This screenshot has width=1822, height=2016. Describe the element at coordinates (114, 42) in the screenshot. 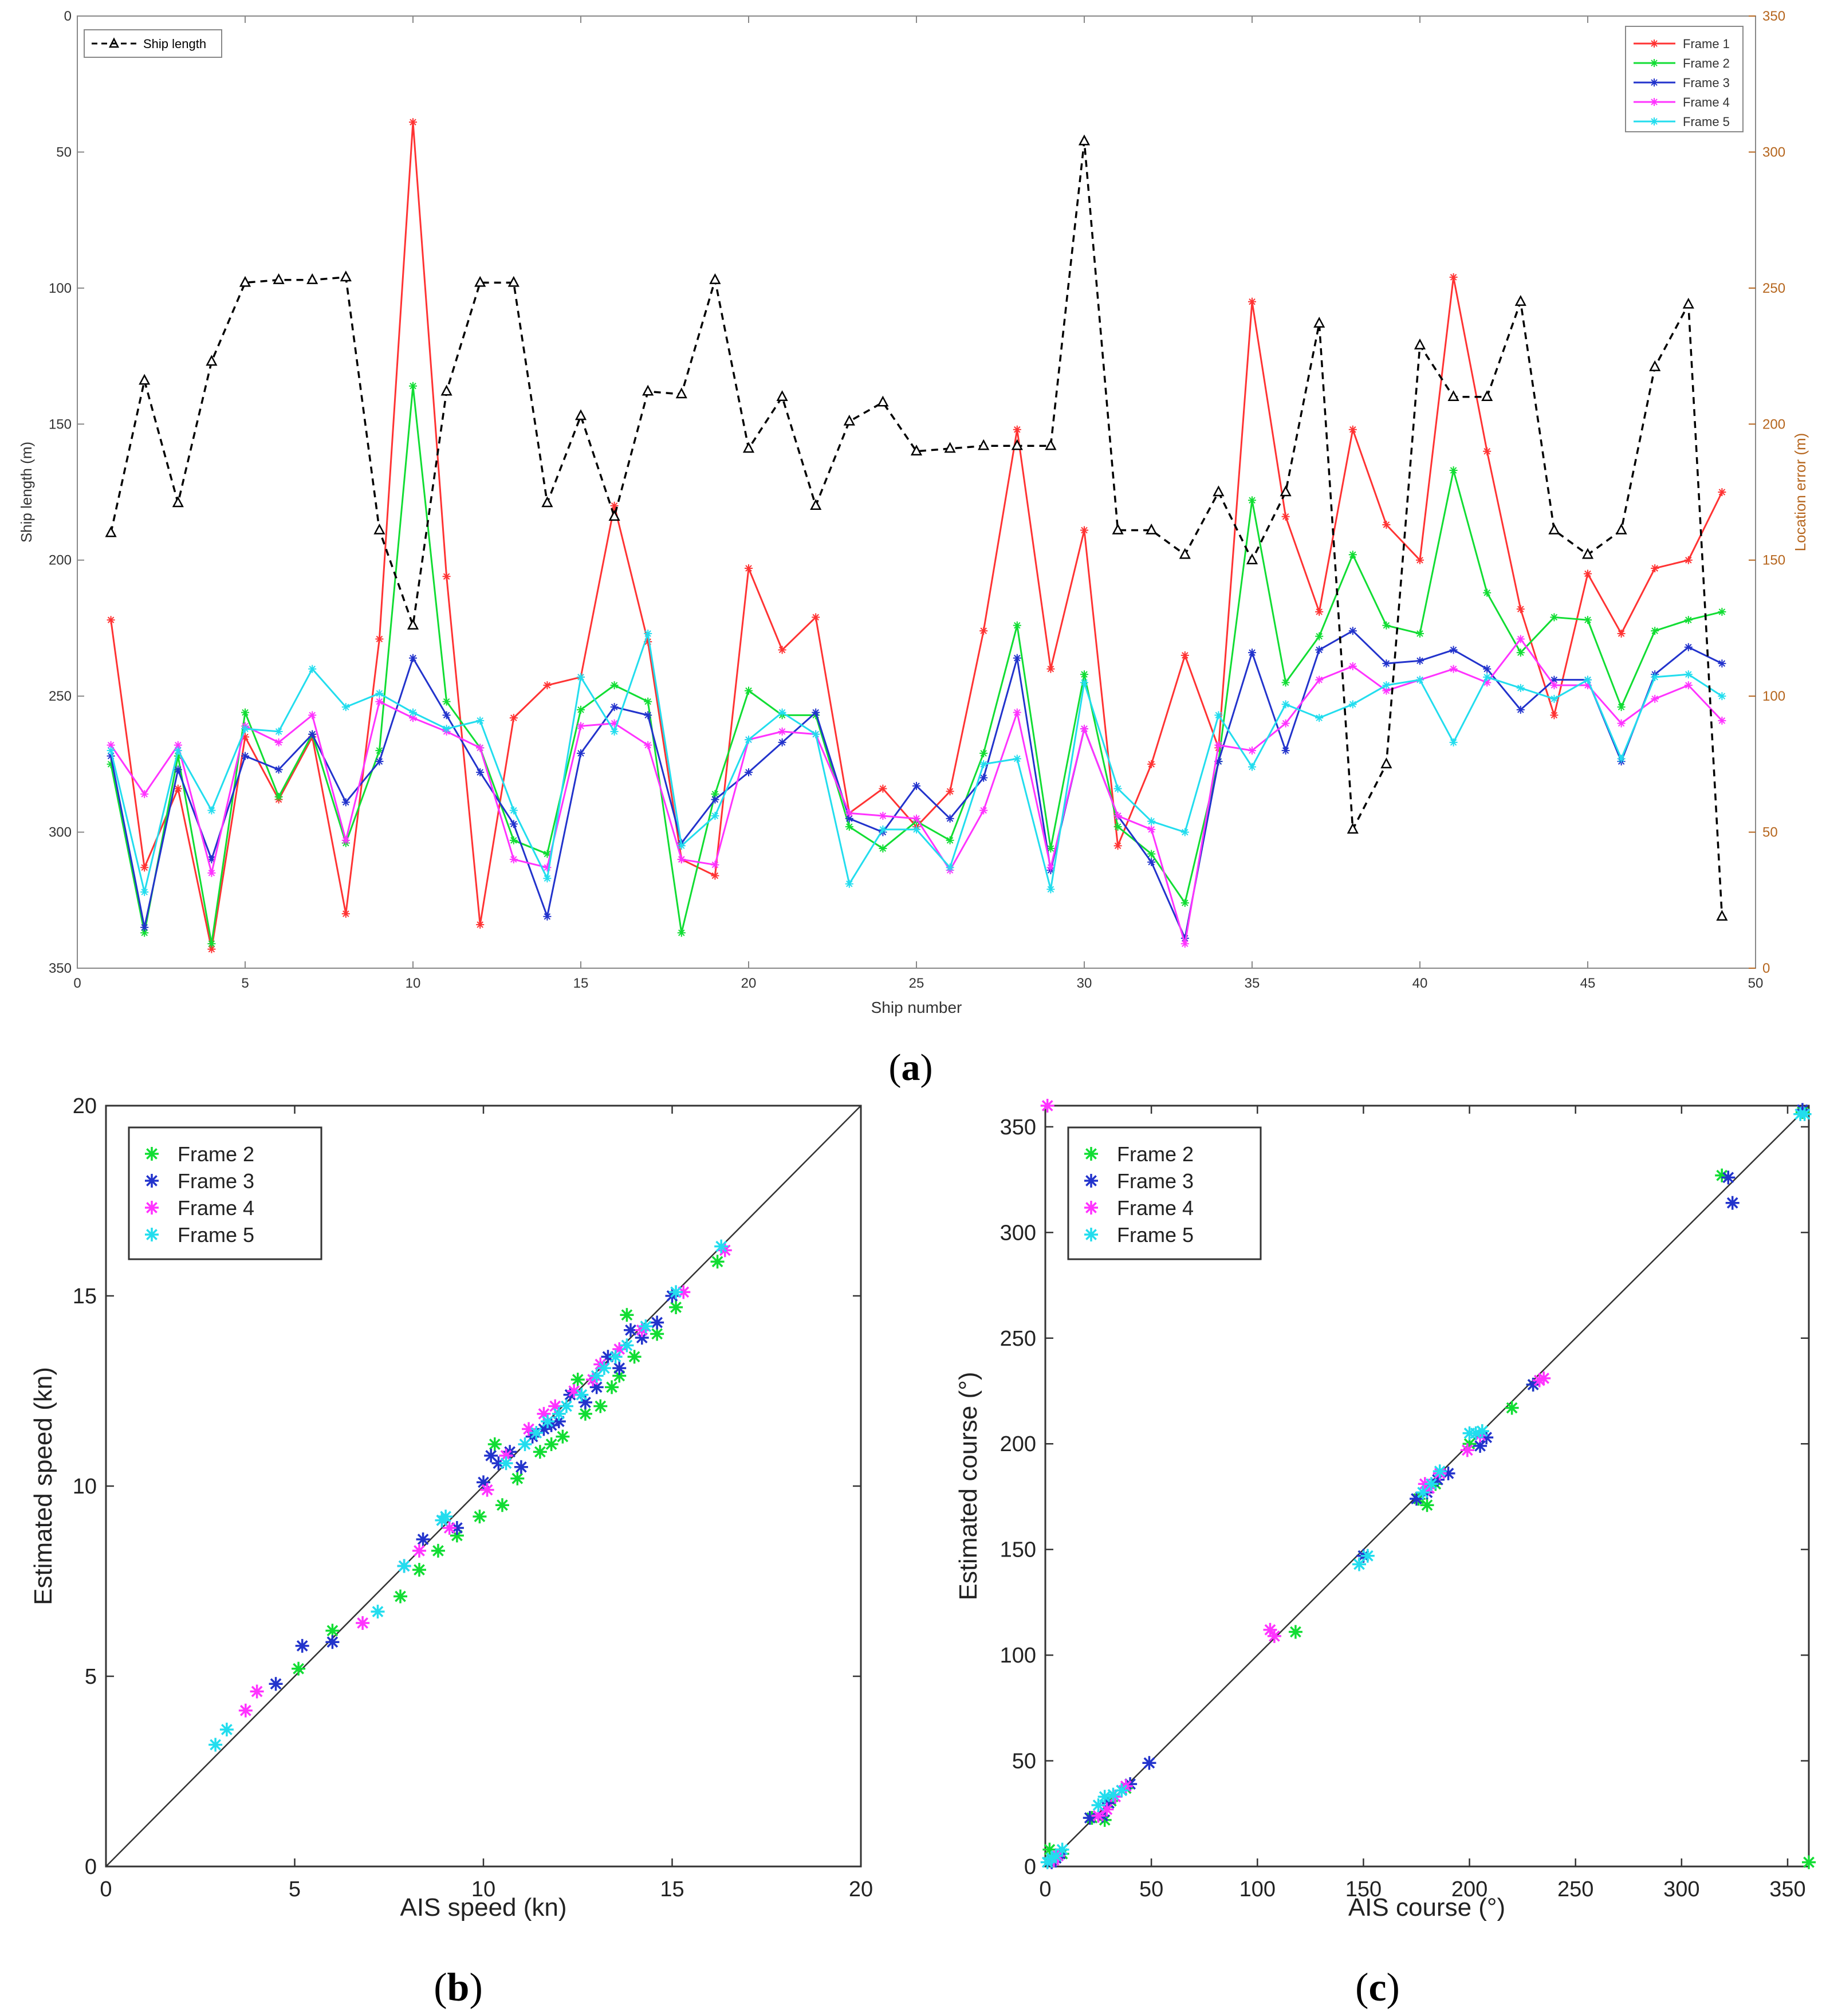

I see `triangle-marker-icon` at that location.